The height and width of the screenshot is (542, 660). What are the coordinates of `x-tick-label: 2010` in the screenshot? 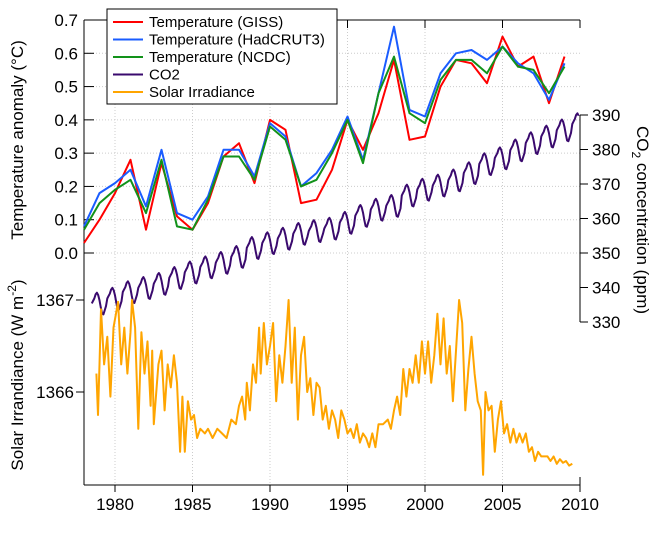 It's located at (580, 504).